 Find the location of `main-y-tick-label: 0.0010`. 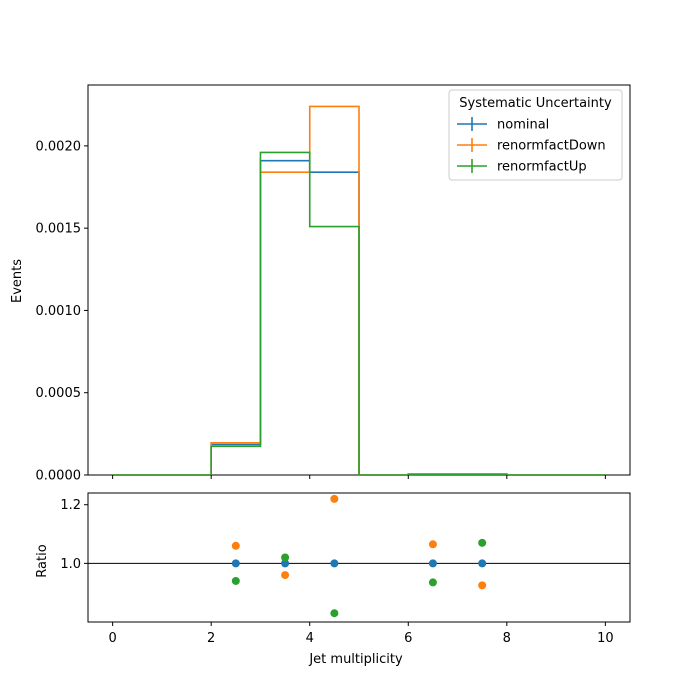

main-y-tick-label: 0.0010 is located at coordinates (59, 311).